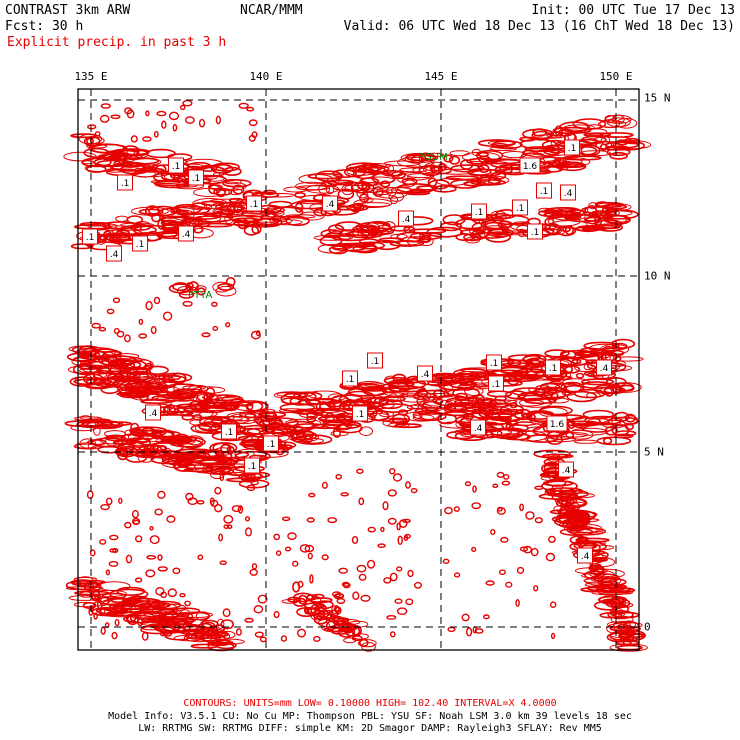 The width and height of the screenshot is (740, 740). Describe the element at coordinates (117, 42) in the screenshot. I see `field-name: Explicit precip. in past 3 h` at that location.